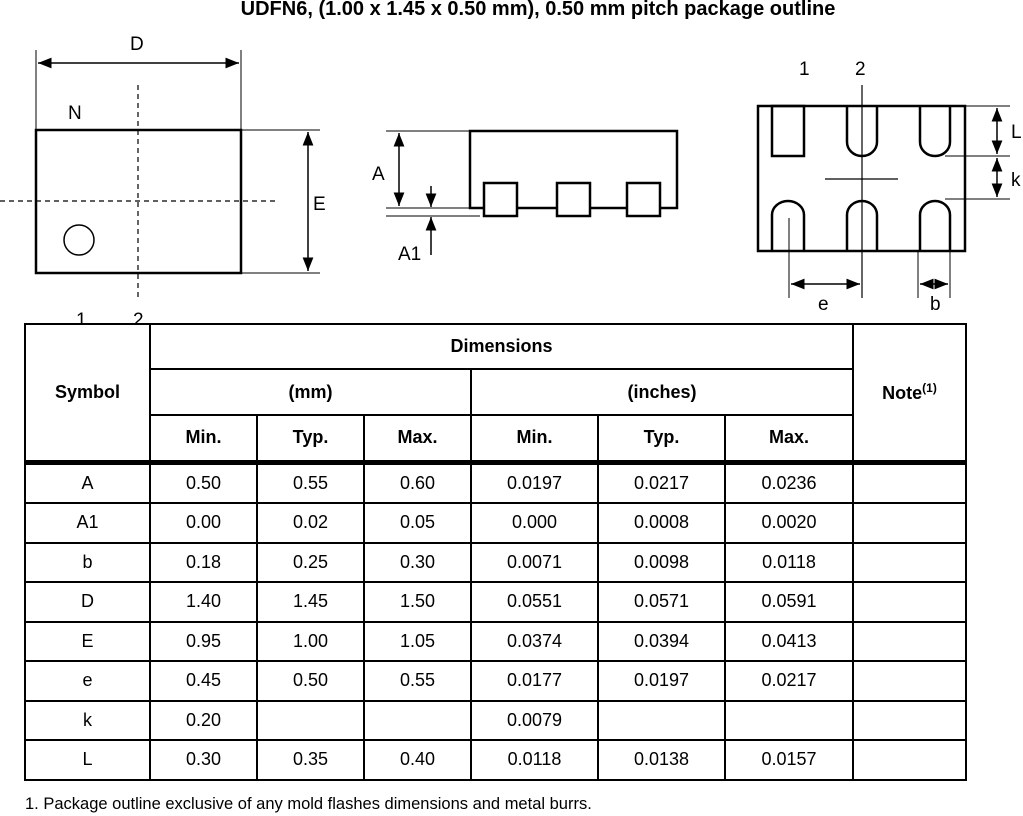  I want to click on label-e: e, so click(823, 304).